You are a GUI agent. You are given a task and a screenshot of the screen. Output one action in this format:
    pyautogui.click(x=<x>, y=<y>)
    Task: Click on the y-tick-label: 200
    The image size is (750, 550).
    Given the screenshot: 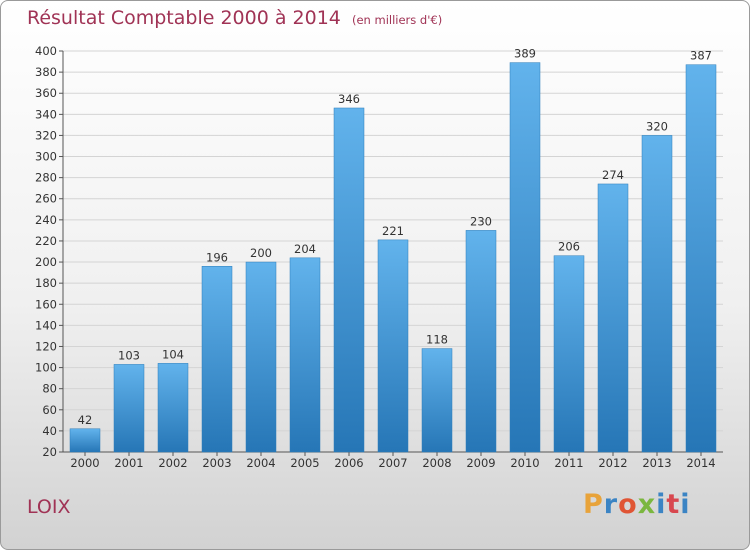 What is the action you would take?
    pyautogui.click(x=46, y=262)
    